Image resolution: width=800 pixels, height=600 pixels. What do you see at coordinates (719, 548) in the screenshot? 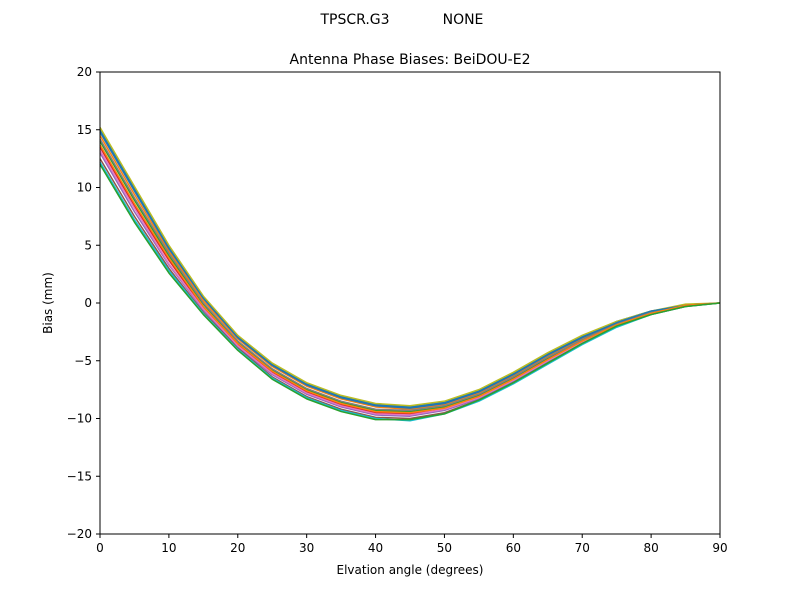
I see `x-tick-label: 90` at bounding box center [719, 548].